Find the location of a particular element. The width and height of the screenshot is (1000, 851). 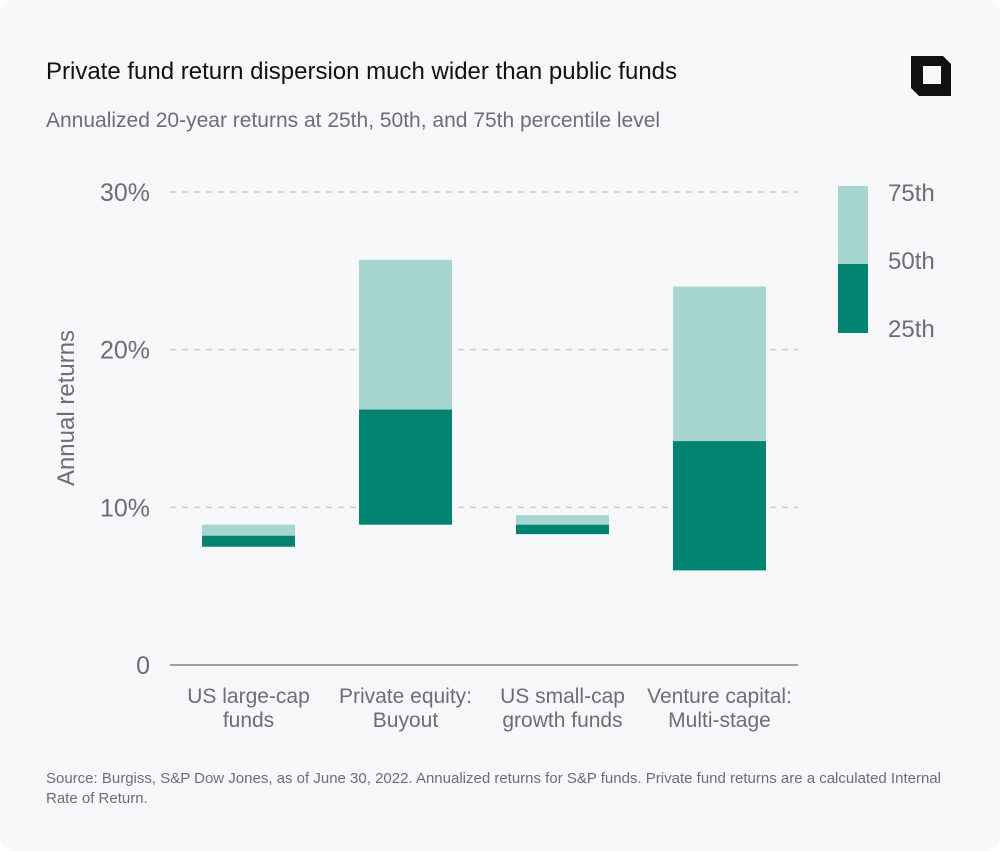

legend-label: 50th is located at coordinates (911, 261).